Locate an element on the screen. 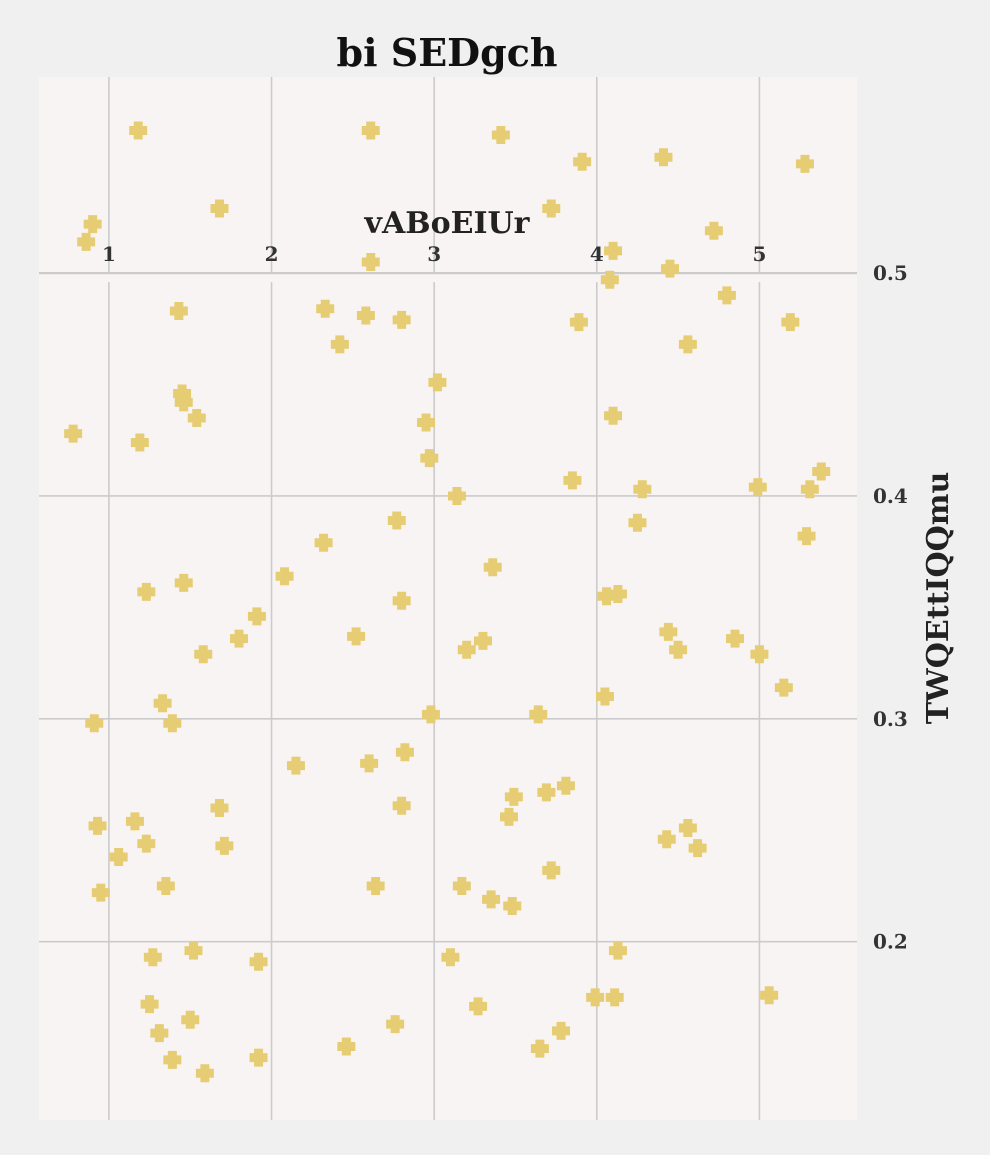  x-tick-label: 4 is located at coordinates (597, 254).